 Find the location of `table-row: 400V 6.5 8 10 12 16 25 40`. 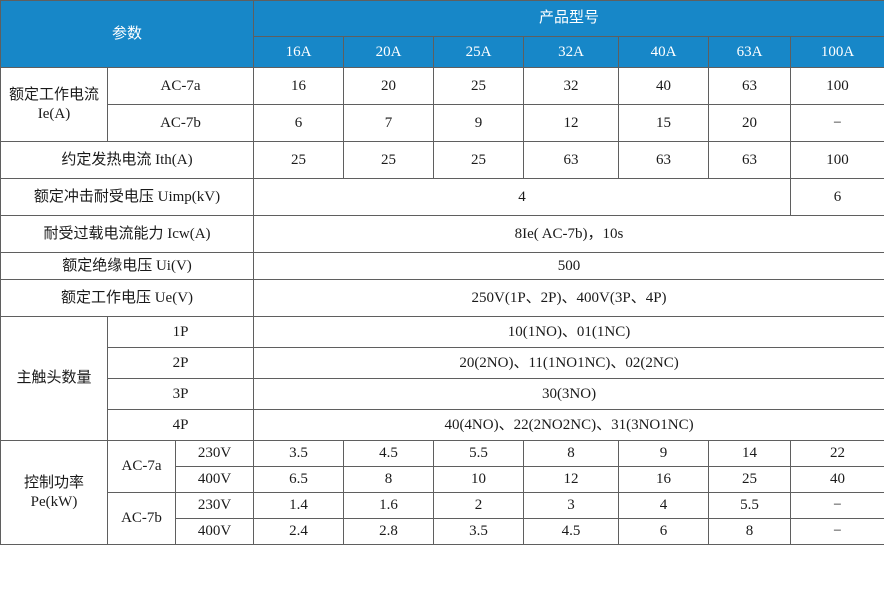

table-row: 400V 6.5 8 10 12 16 25 40 is located at coordinates (442, 479).